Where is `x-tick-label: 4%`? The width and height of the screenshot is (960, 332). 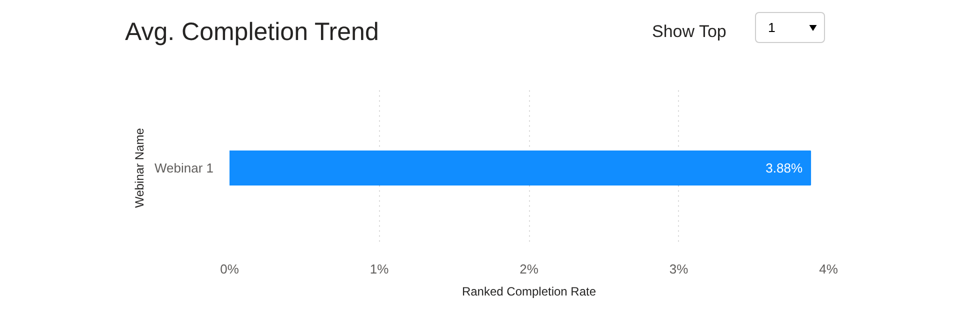
x-tick-label: 4% is located at coordinates (828, 269).